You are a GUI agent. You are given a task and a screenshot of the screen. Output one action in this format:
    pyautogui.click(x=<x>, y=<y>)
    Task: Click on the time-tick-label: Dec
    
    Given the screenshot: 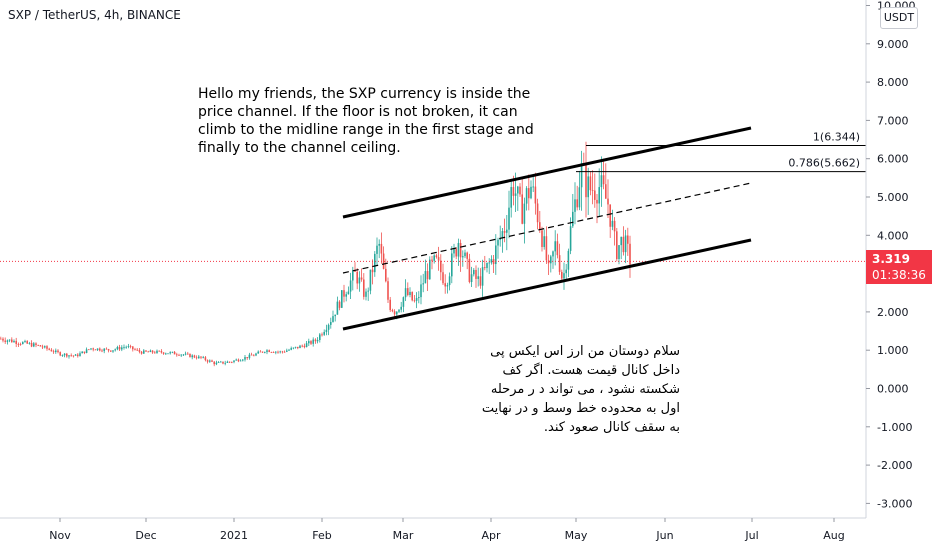 What is the action you would take?
    pyautogui.click(x=145, y=535)
    